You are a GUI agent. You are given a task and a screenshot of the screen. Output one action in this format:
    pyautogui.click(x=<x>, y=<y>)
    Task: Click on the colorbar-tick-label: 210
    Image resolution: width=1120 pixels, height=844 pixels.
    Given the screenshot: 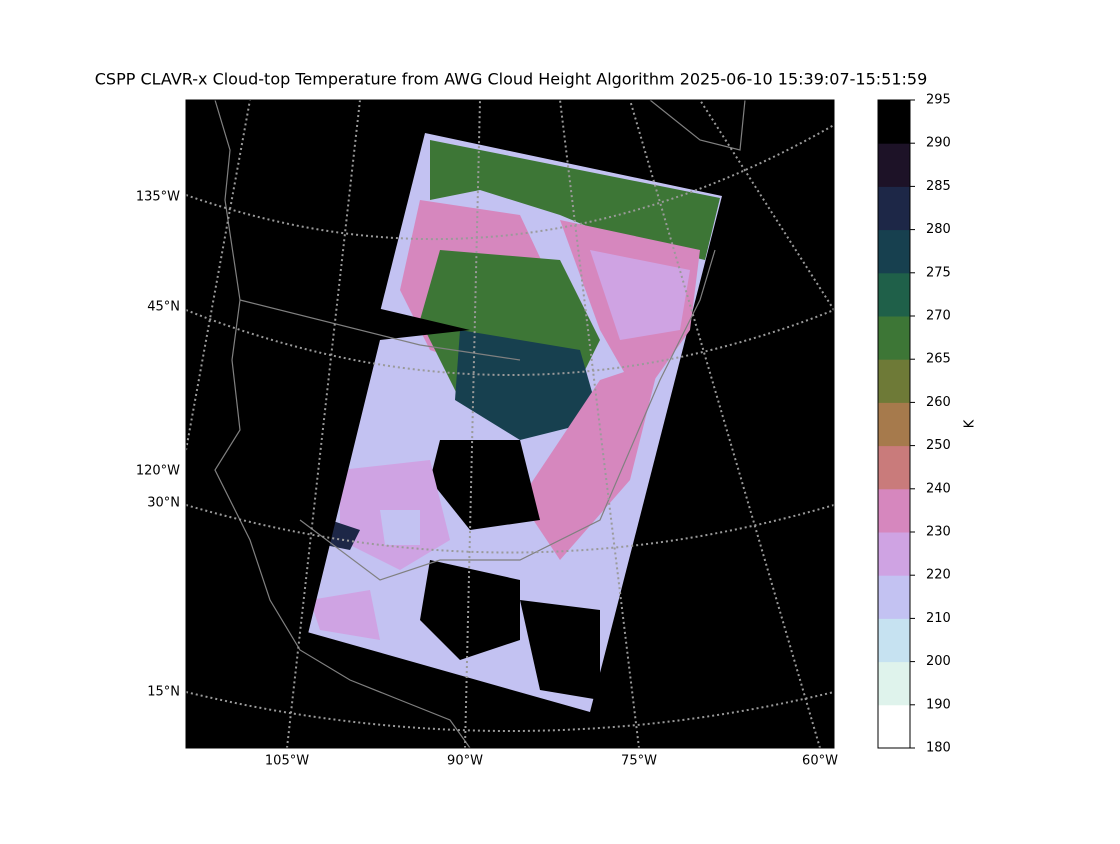 What is the action you would take?
    pyautogui.click(x=938, y=618)
    